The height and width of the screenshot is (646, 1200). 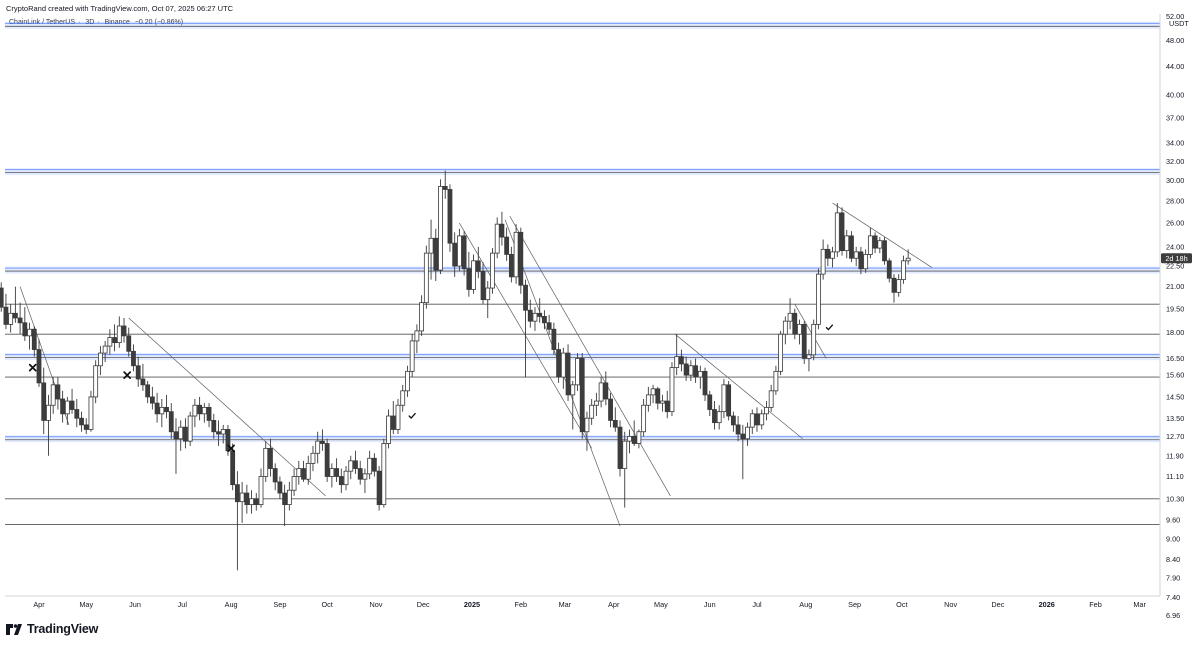 I want to click on time-tick-label: Aug, so click(x=231, y=604).